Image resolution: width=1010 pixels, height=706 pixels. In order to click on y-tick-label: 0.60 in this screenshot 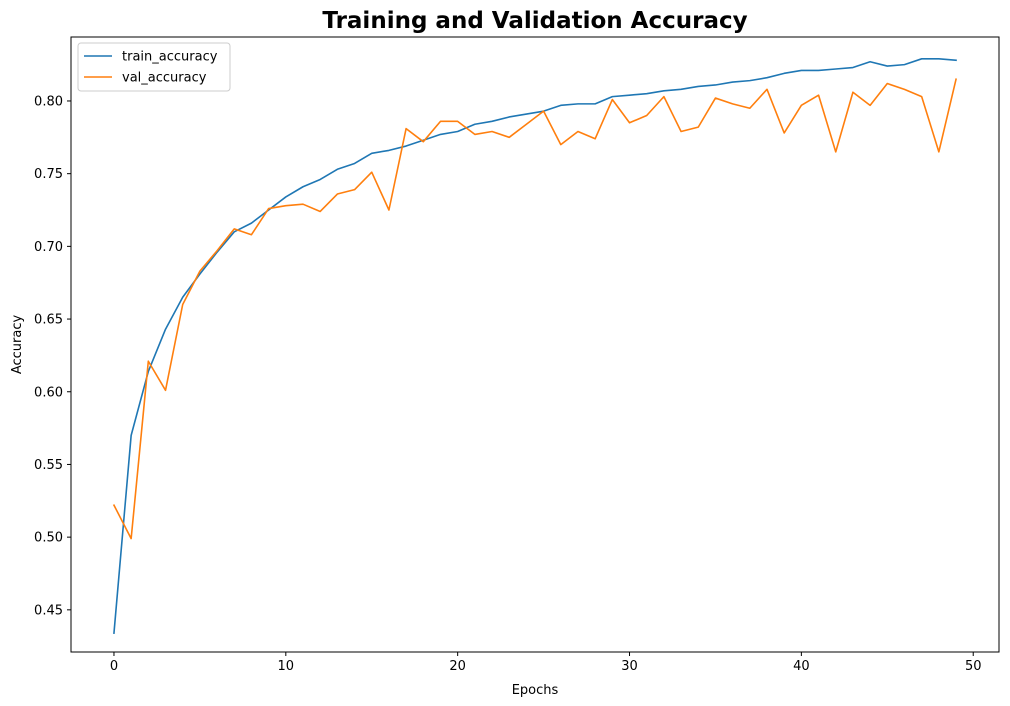, I will do `click(48, 392)`.